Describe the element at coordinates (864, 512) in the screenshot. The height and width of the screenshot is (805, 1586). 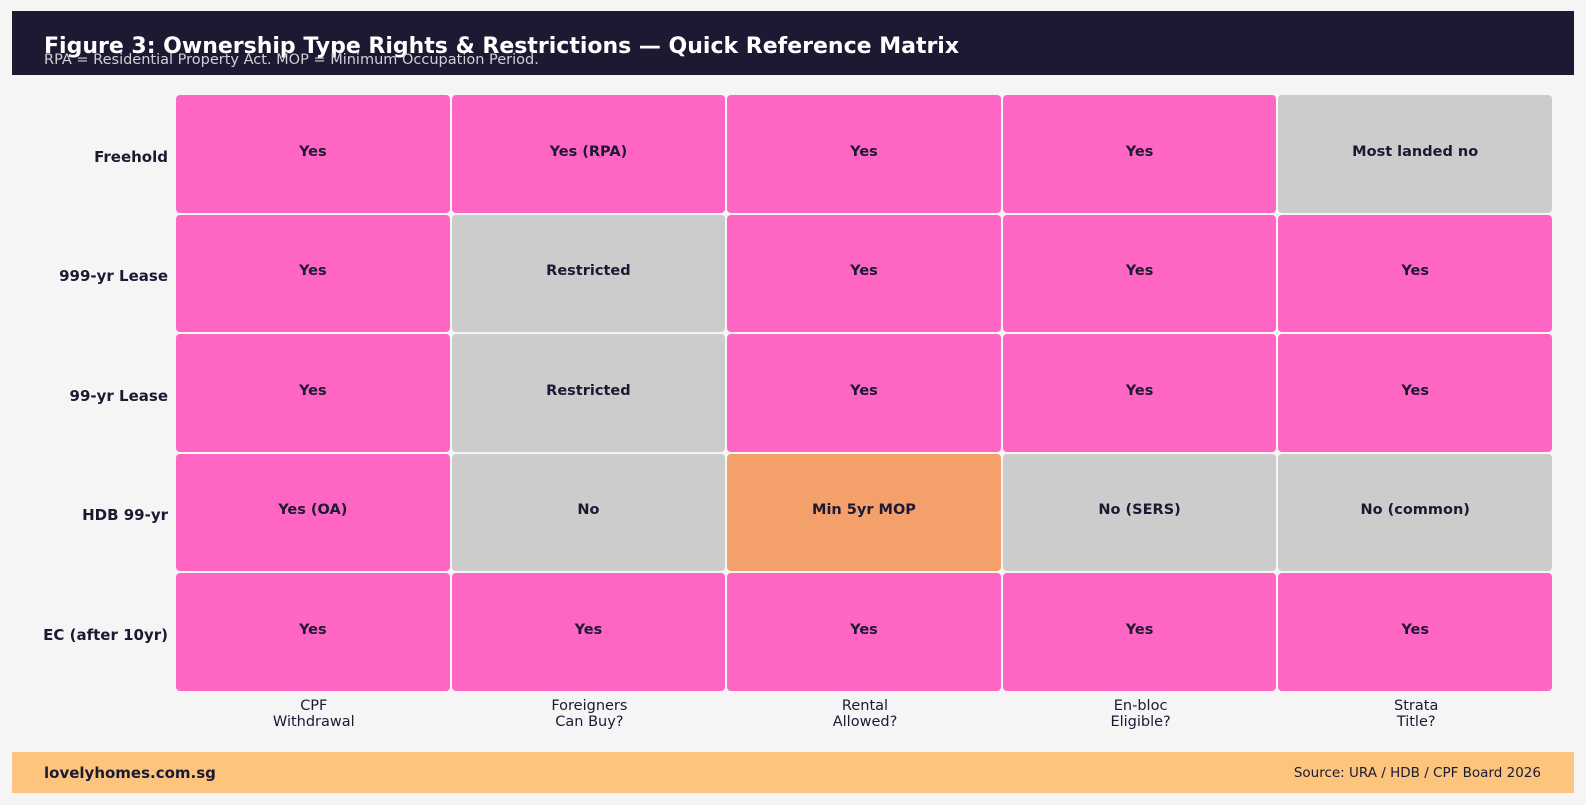
I see `matrix-cell: Min 5yr MOP` at that location.